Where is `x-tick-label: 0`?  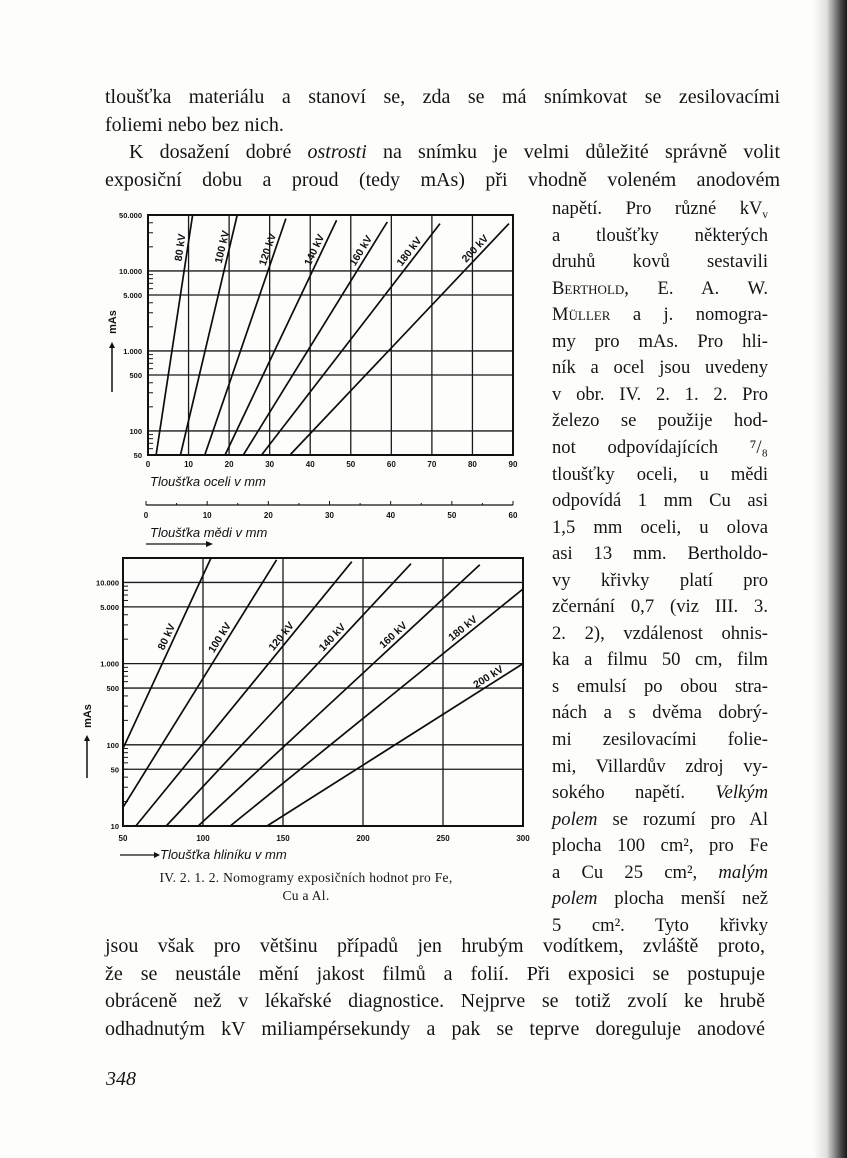
x-tick-label: 0 is located at coordinates (148, 464).